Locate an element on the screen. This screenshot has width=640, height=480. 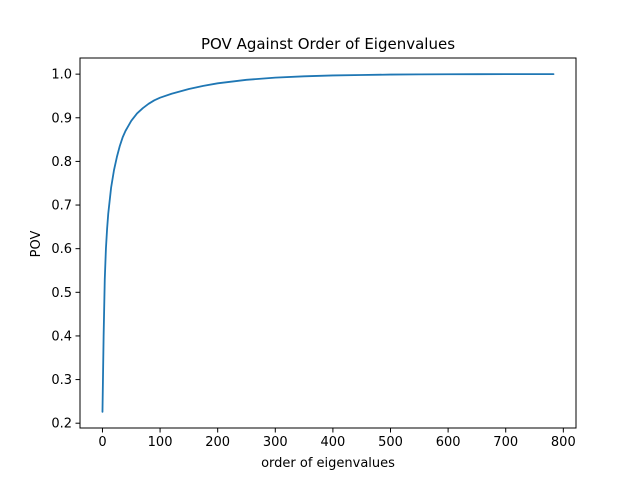
x-tick-label: 700 is located at coordinates (505, 442).